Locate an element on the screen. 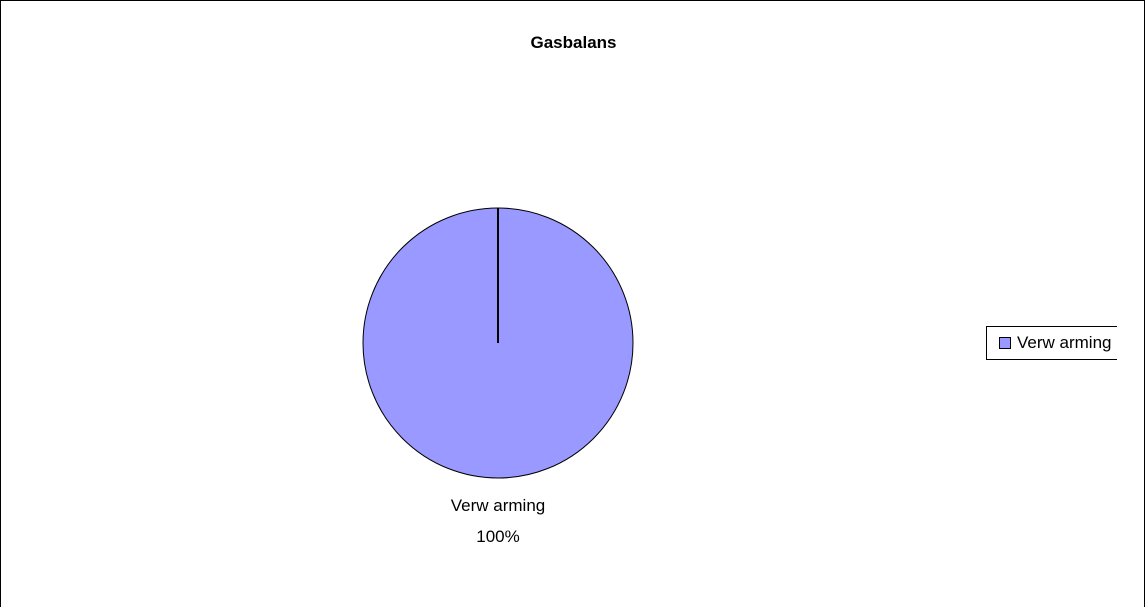 This screenshot has height=608, width=1145. chart-title: Gasbalans is located at coordinates (573, 42).